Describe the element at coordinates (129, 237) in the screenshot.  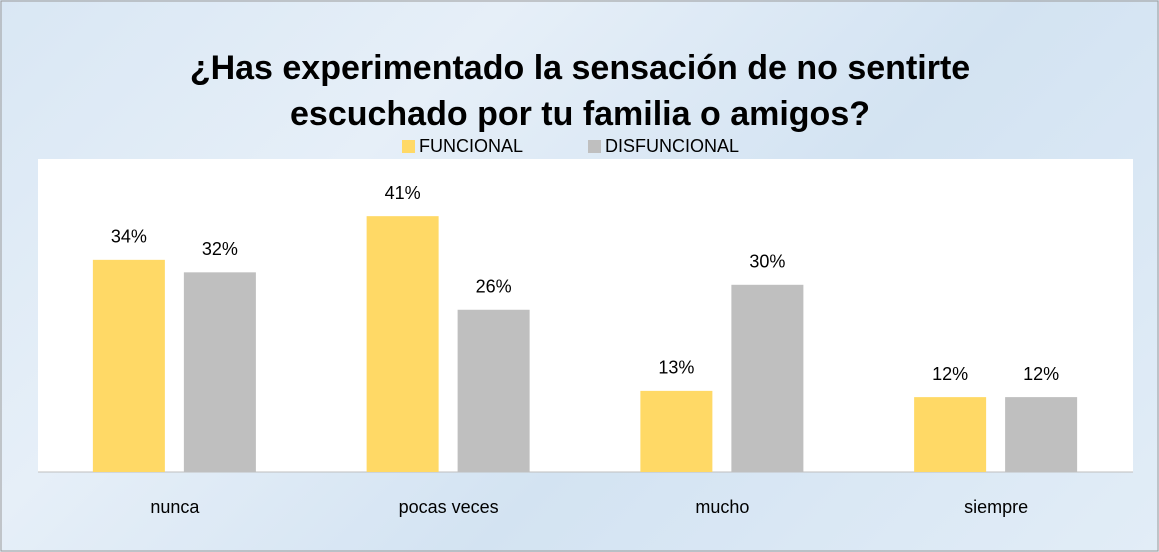
I see `data-label: 34%` at that location.